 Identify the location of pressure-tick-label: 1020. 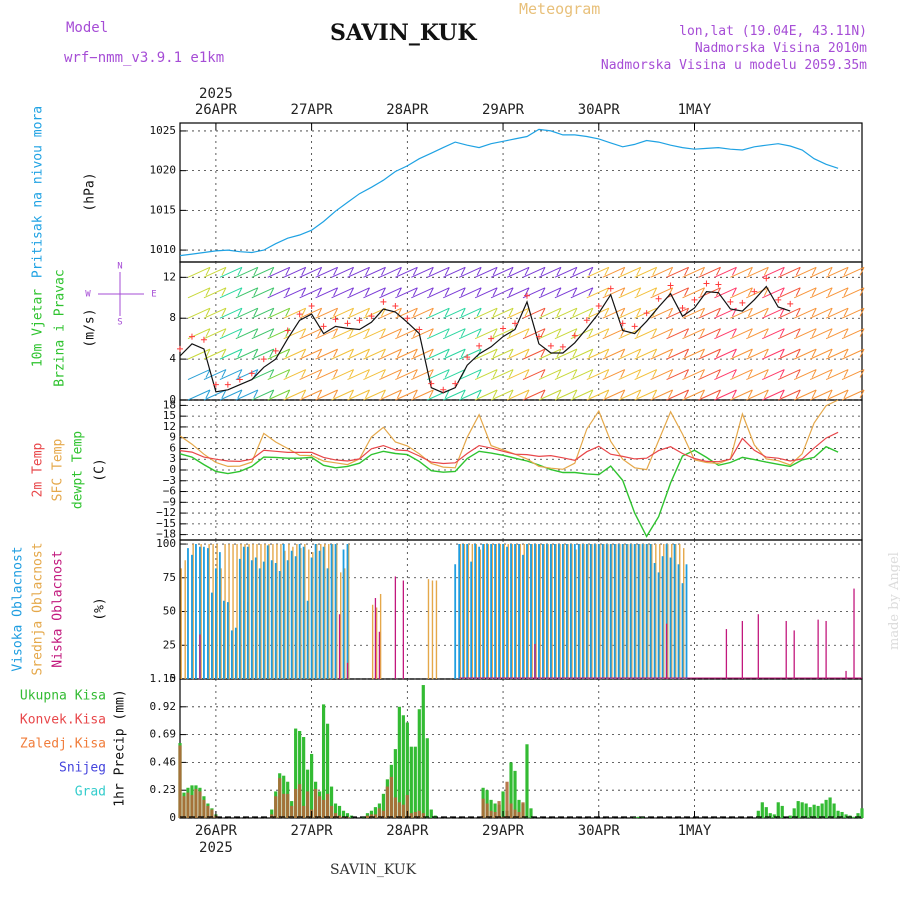
(163, 170).